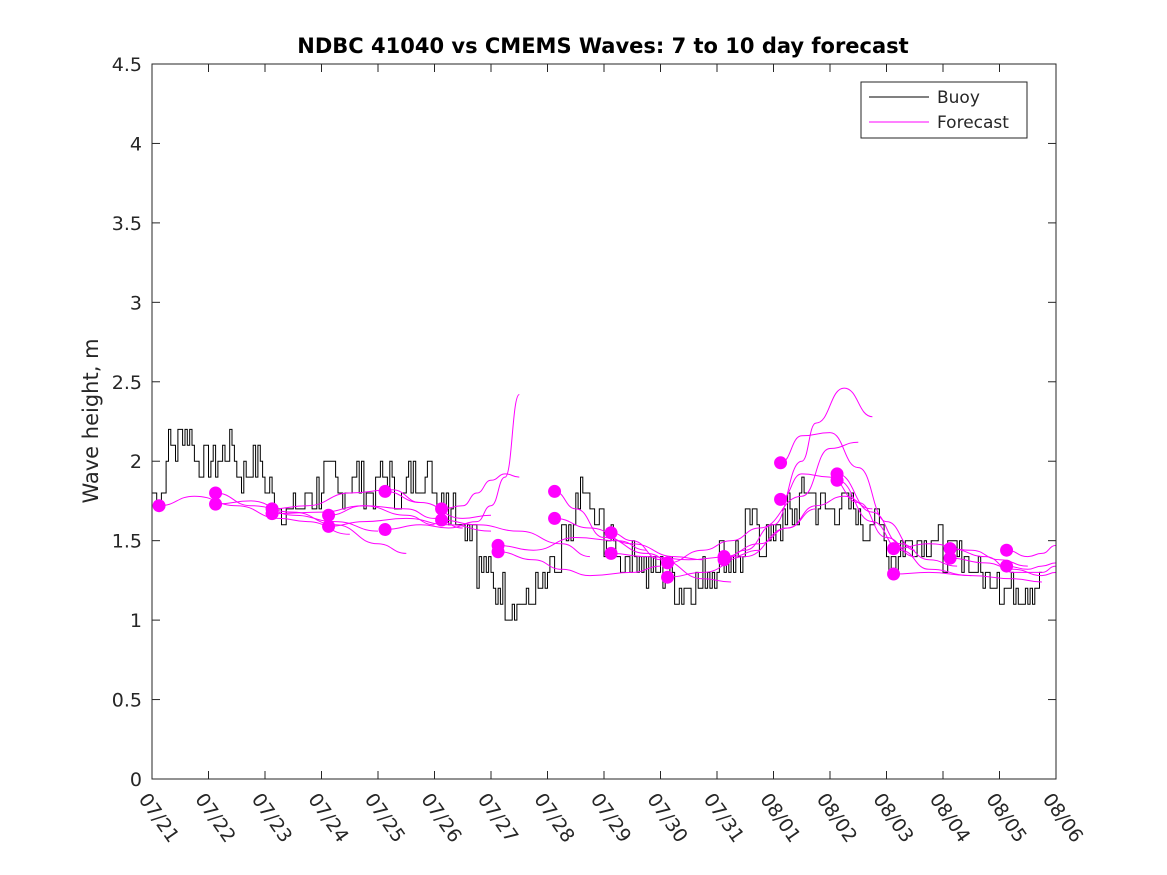  I want to click on y-tick-label: 3.5, so click(127, 224).